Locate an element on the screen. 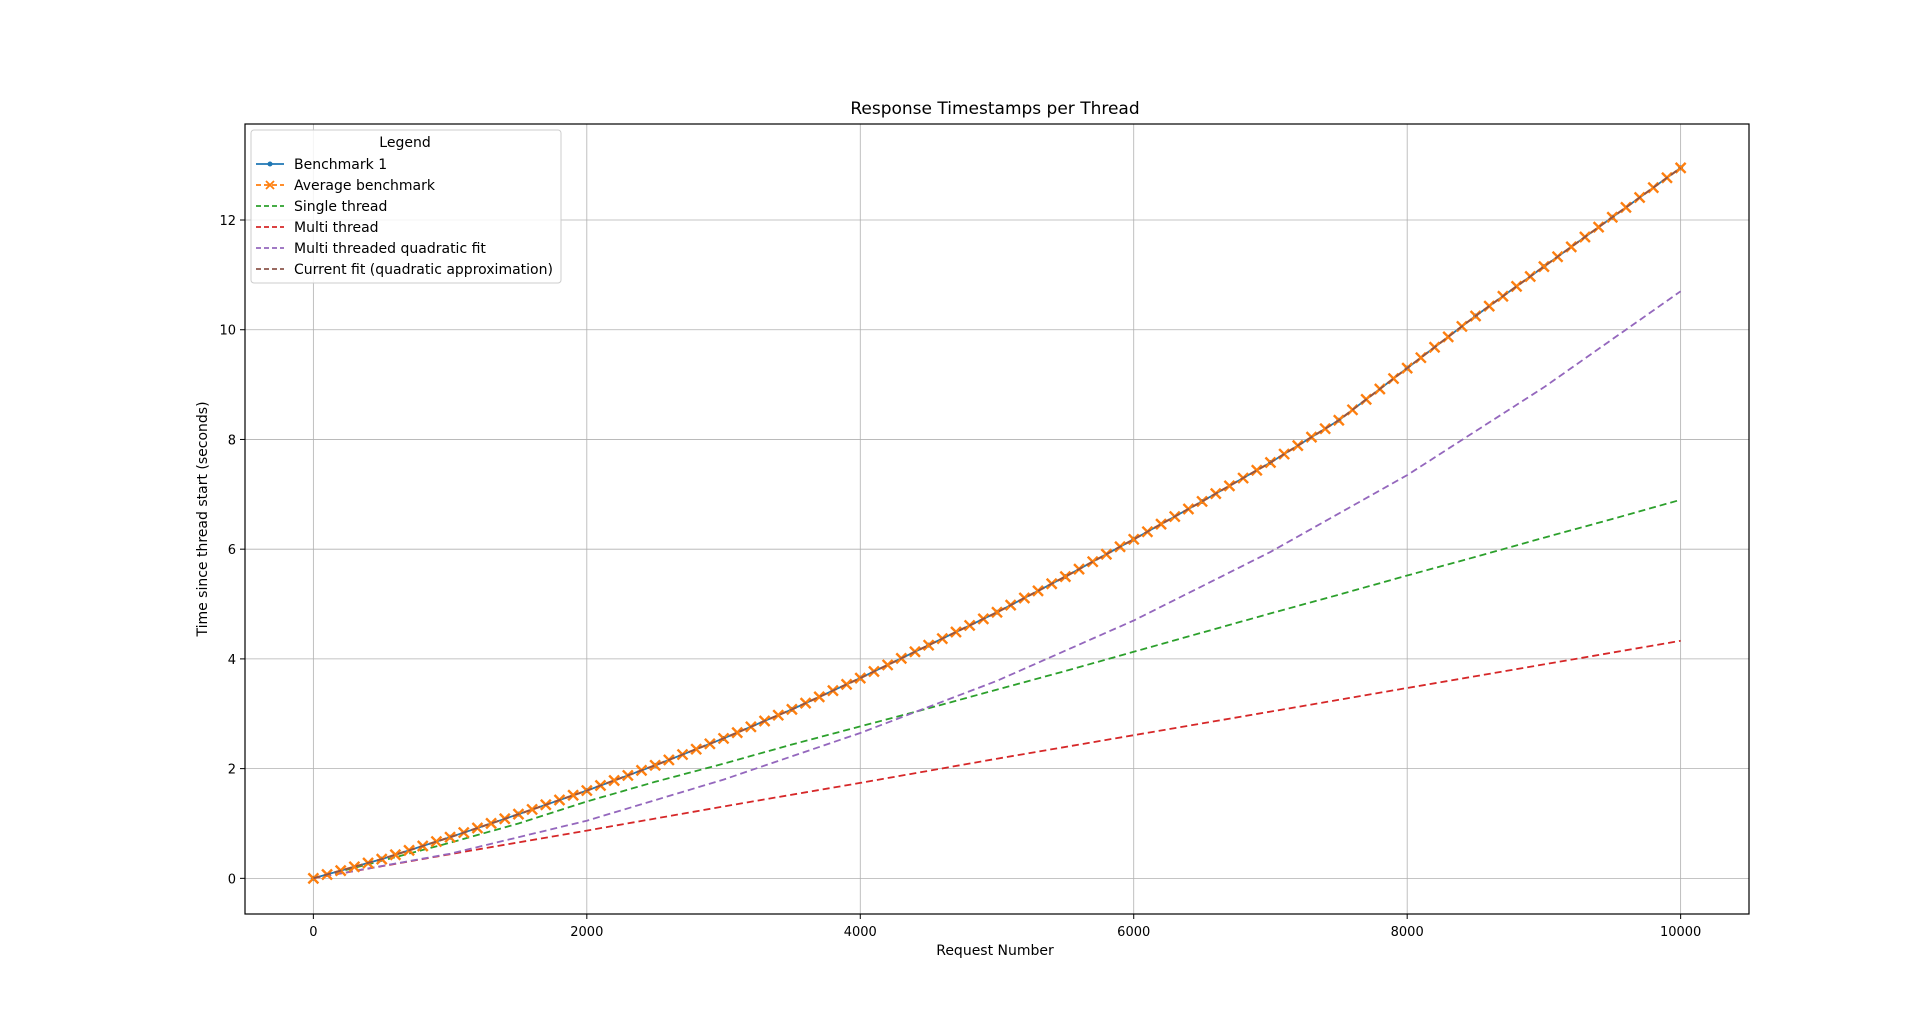 This screenshot has height=1015, width=1920. legend-title: Legend is located at coordinates (404, 143).